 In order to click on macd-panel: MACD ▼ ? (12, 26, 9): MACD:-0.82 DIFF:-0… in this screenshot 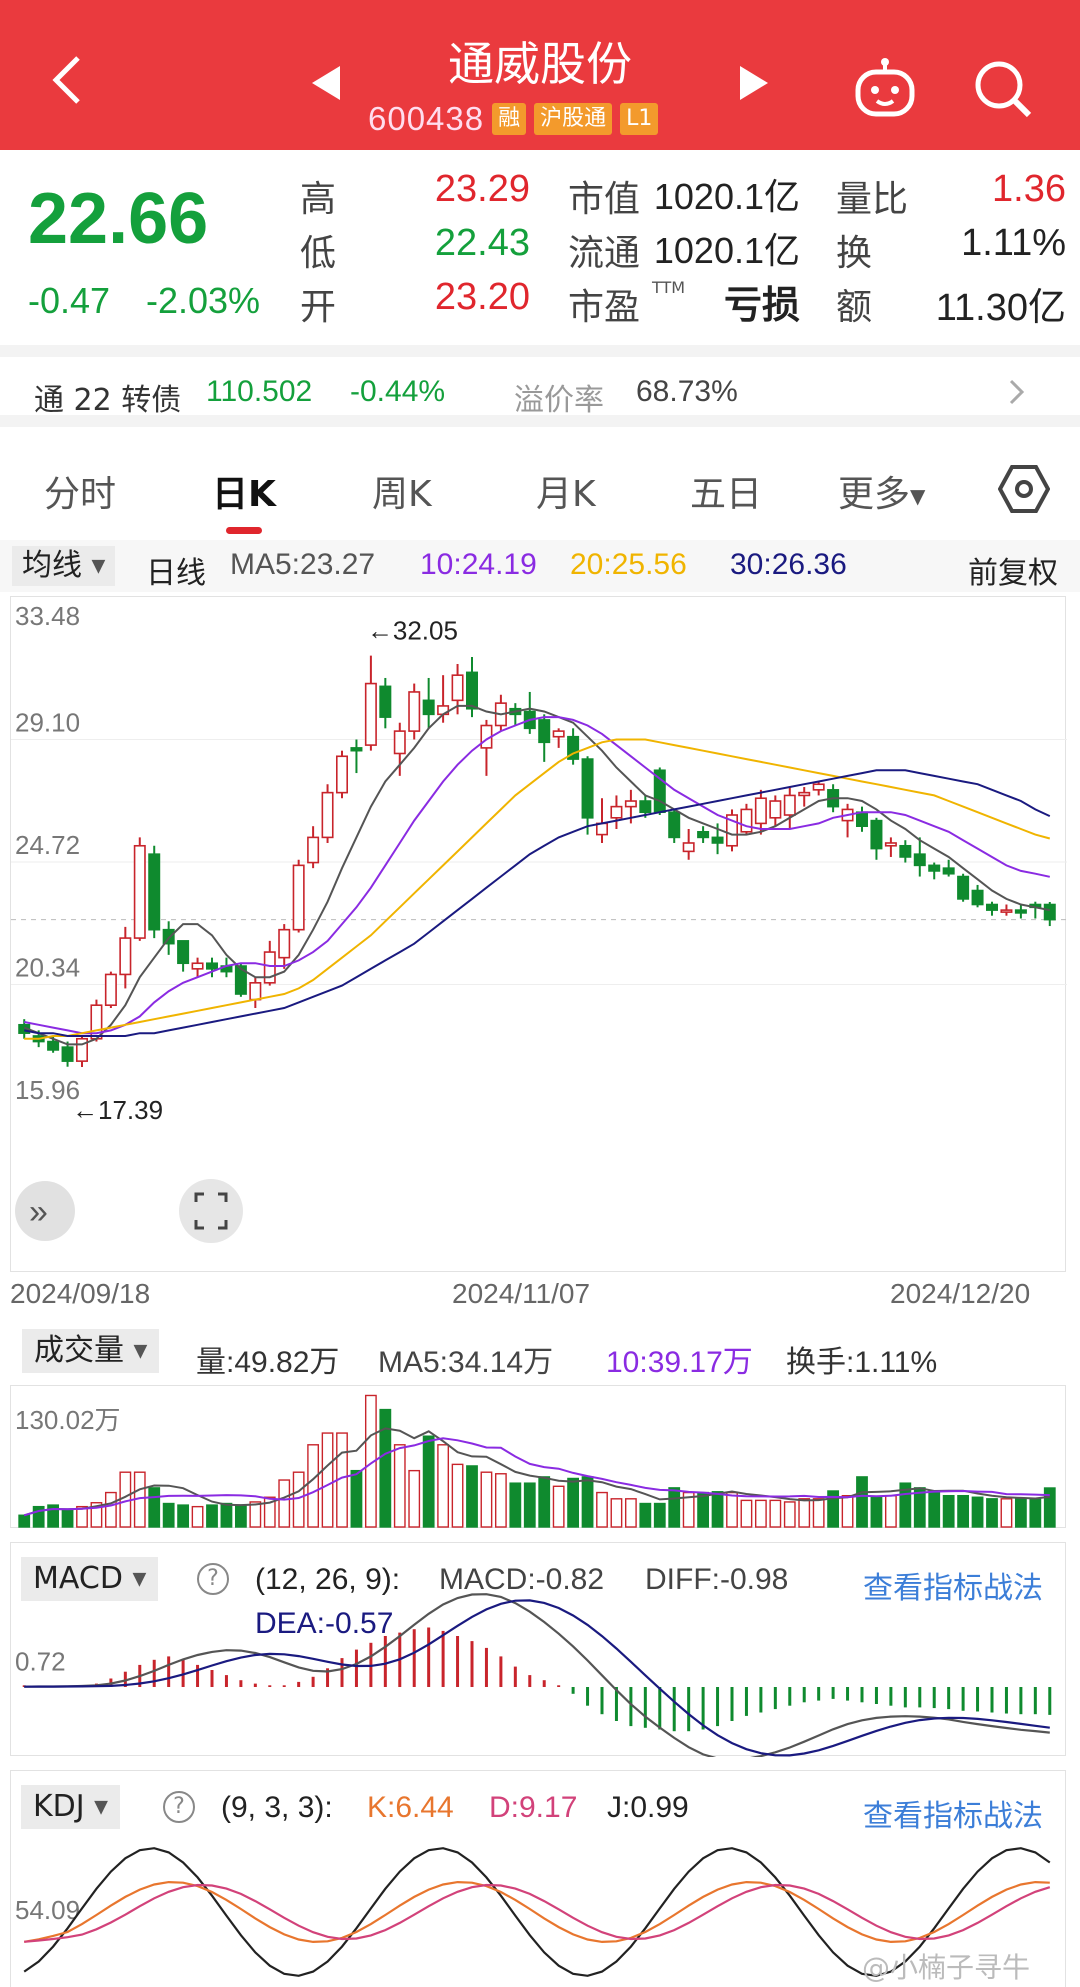, I will do `click(538, 1649)`.